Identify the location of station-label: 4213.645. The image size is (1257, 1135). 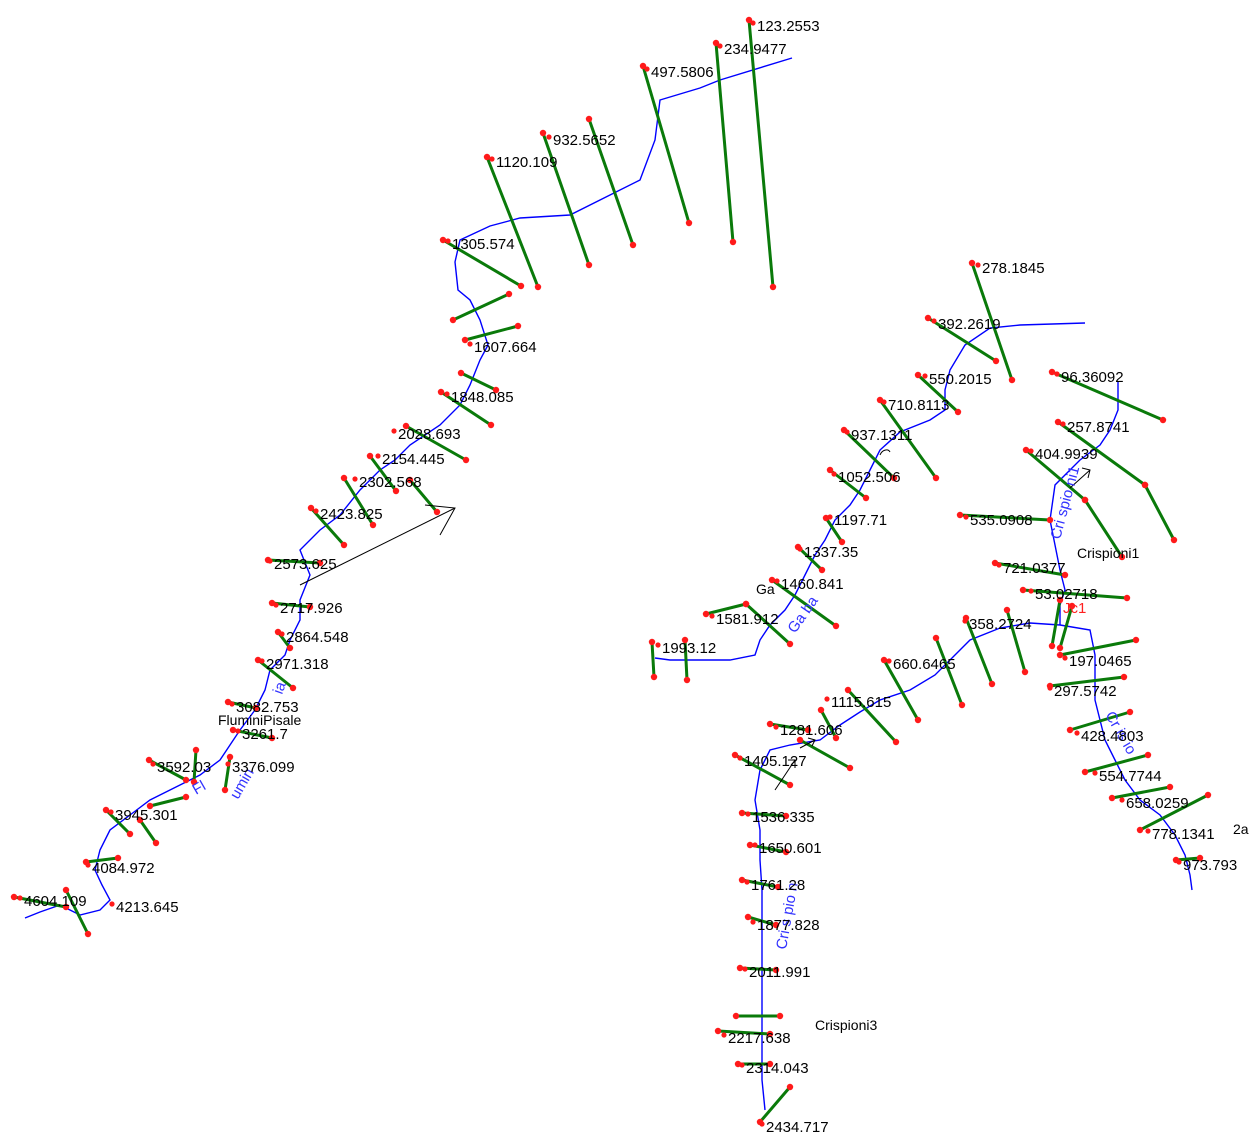
(147, 907).